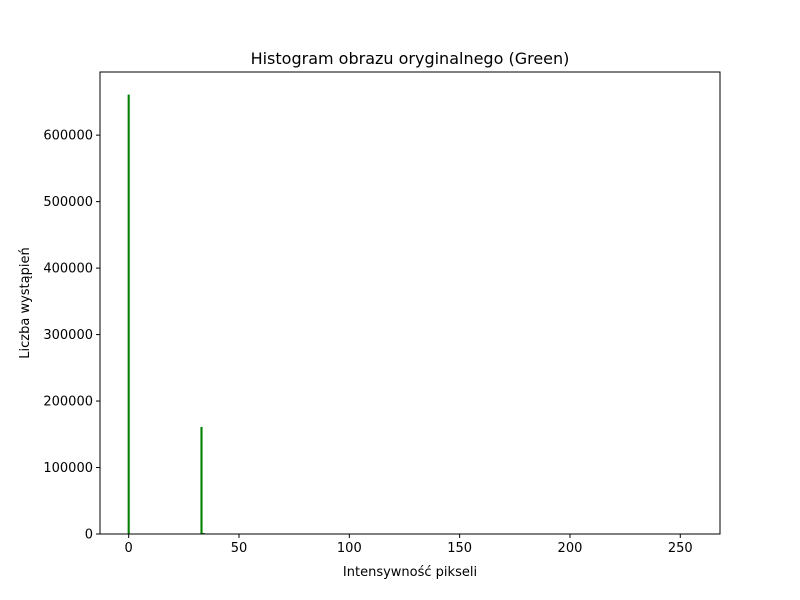 Image resolution: width=800 pixels, height=600 pixels. What do you see at coordinates (68, 136) in the screenshot?
I see `y-tick-label: 600000` at bounding box center [68, 136].